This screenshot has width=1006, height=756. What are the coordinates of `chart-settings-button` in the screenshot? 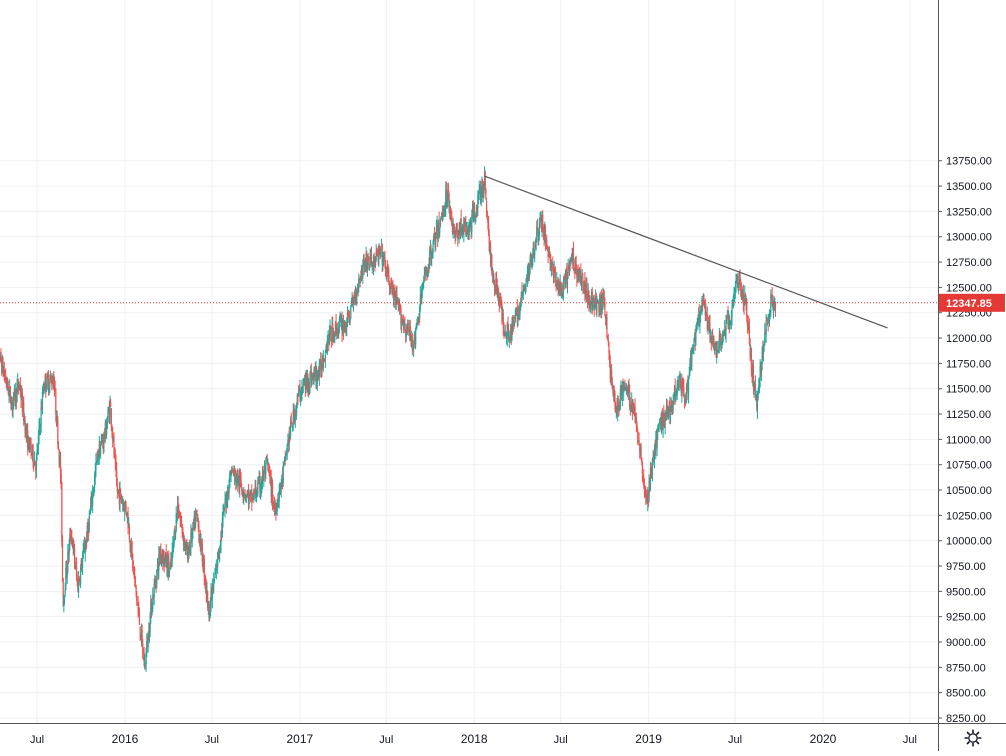 It's located at (973, 737).